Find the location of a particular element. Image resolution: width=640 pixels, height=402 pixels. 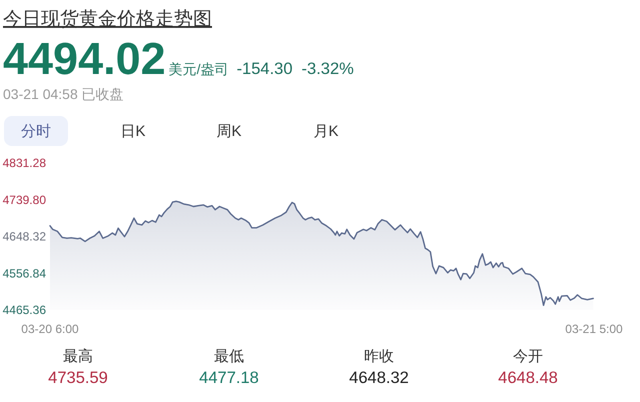

header: 4494.02 美元/盎司 -154.30 -3.32% 03-21 04:58 已收盘 is located at coordinates (178, 67).